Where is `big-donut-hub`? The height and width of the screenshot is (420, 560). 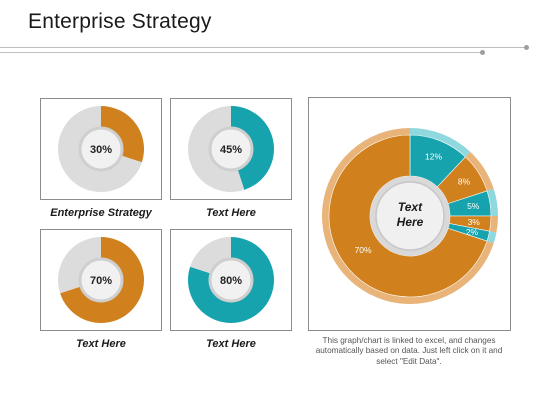
big-donut-hub is located at coordinates (410, 216).